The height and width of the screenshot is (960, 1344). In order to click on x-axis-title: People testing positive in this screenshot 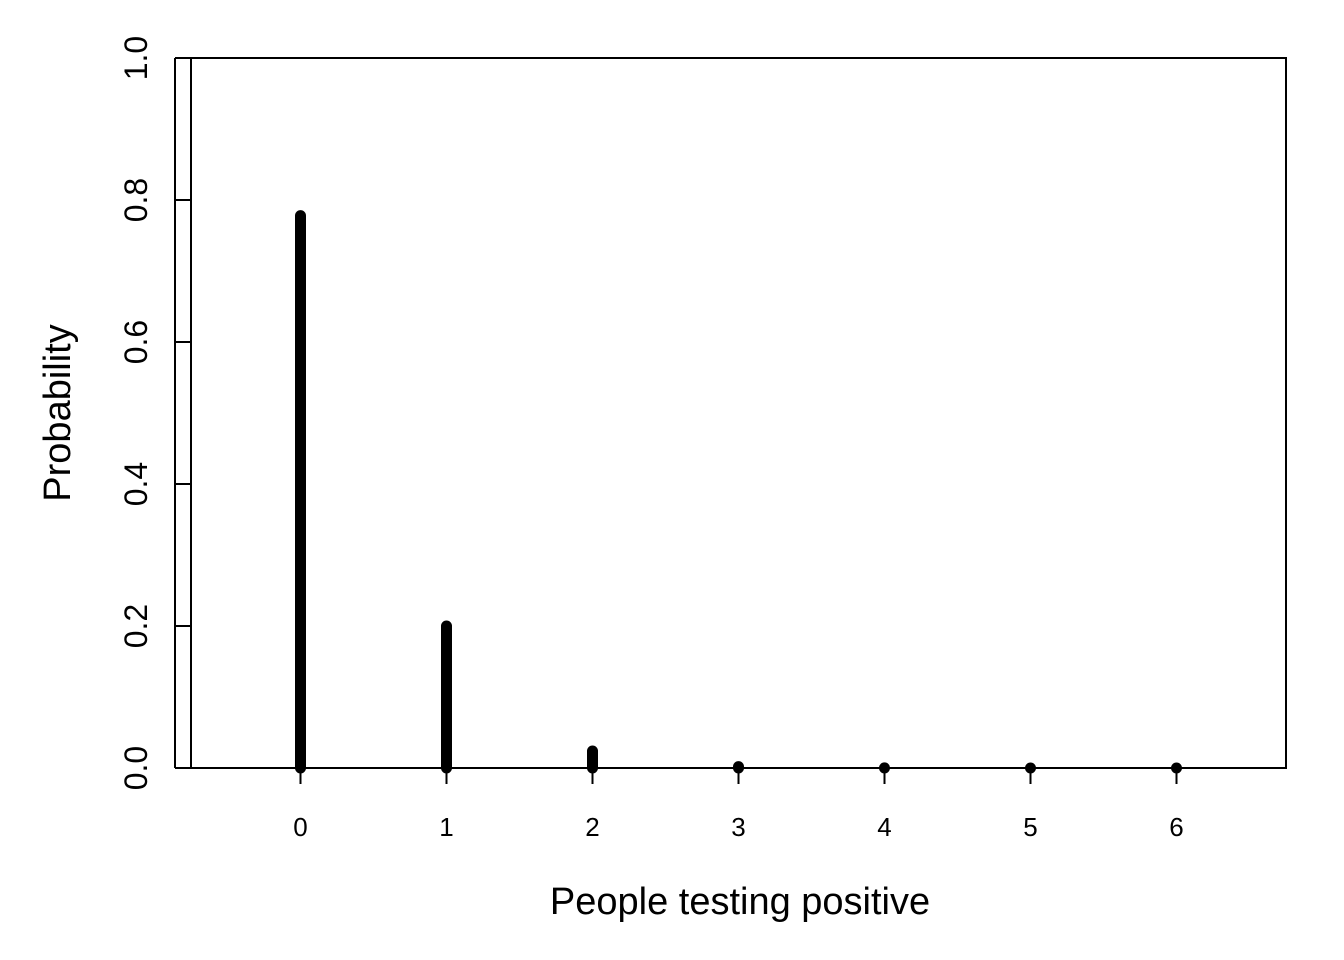, I will do `click(740, 902)`.